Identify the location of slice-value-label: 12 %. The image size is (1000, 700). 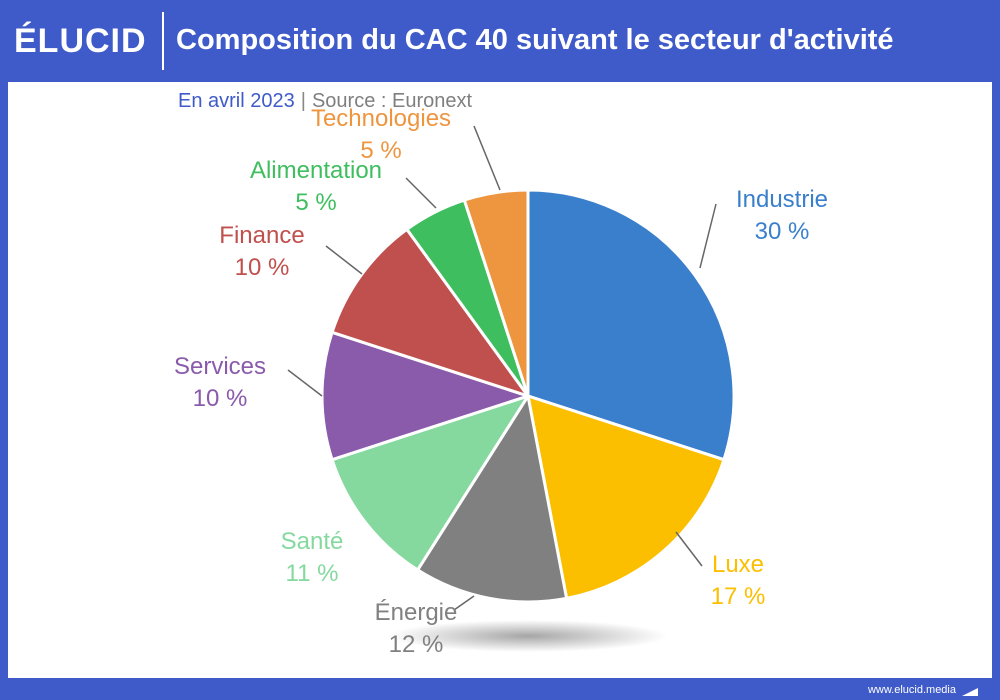
(416, 644).